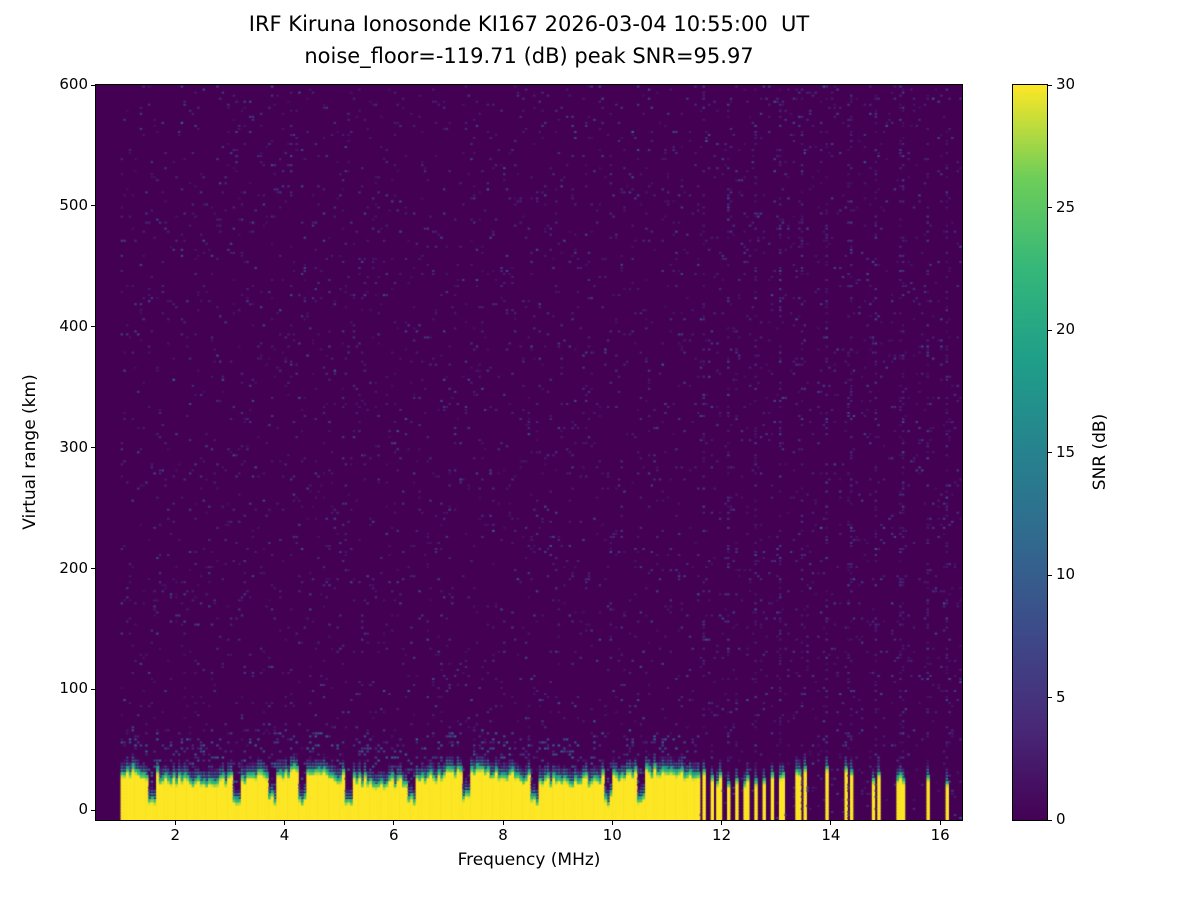 Image resolution: width=1200 pixels, height=900 pixels. I want to click on y-tick-label: 100, so click(73, 688).